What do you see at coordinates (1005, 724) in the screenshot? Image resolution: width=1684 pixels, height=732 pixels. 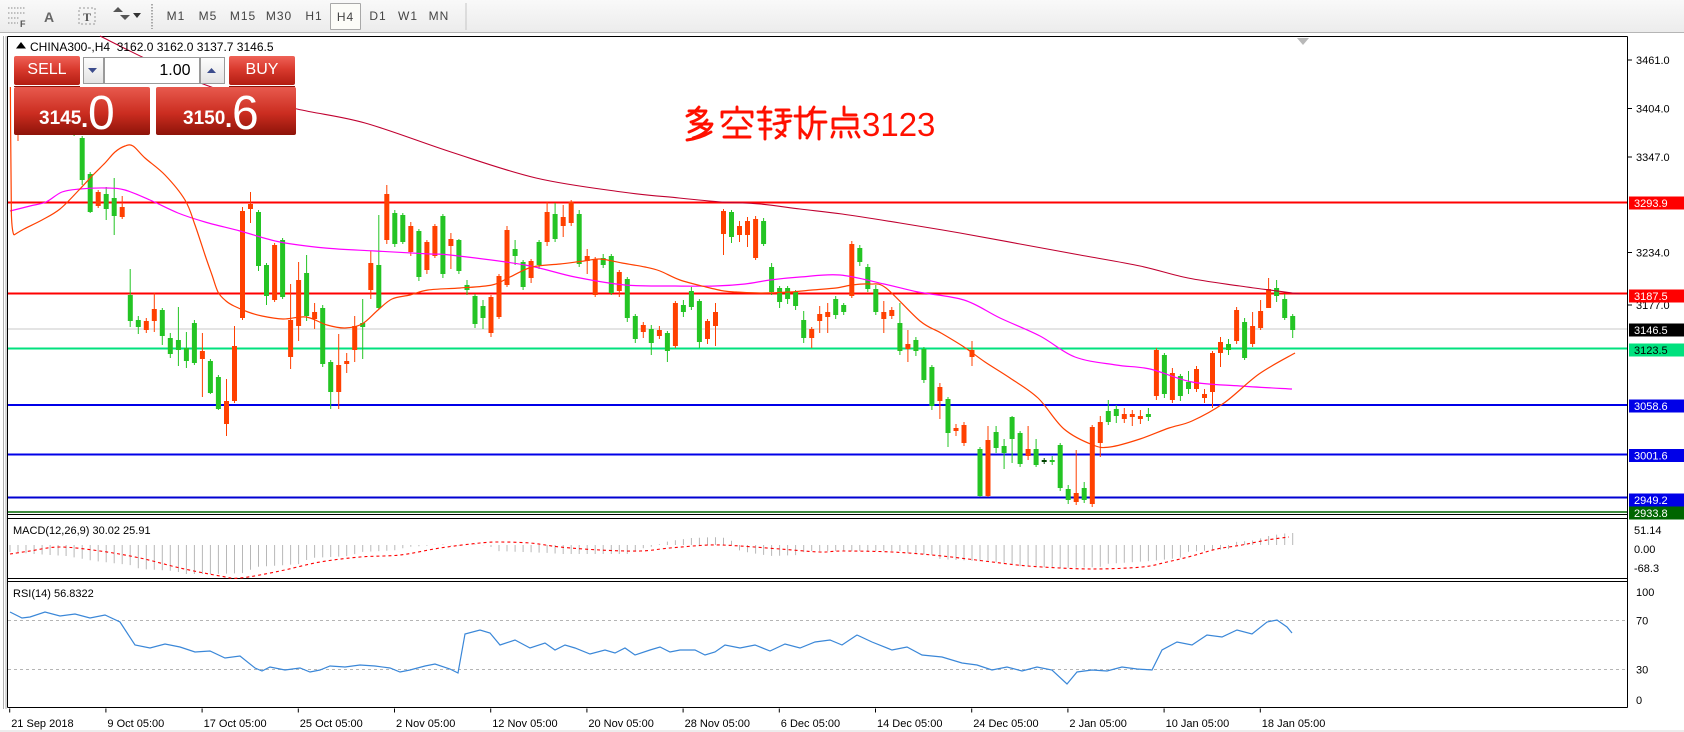 I see `svg-text: 24 Dec 05:00` at bounding box center [1005, 724].